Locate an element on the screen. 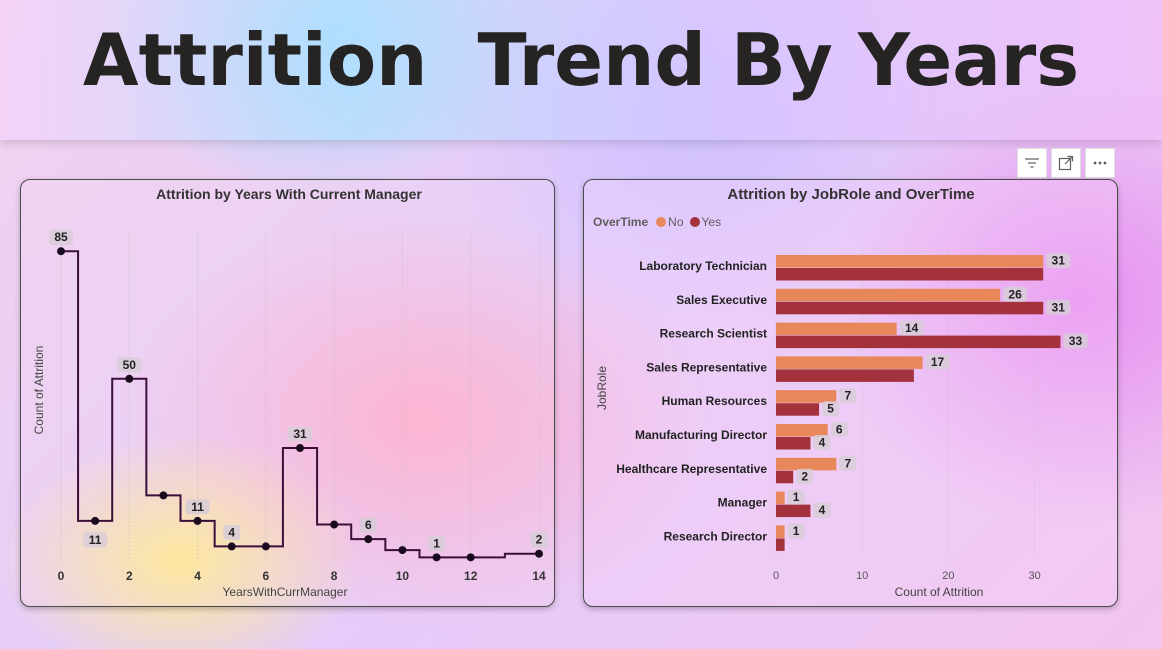  data-label-yes-5-text: 4 is located at coordinates (822, 443).